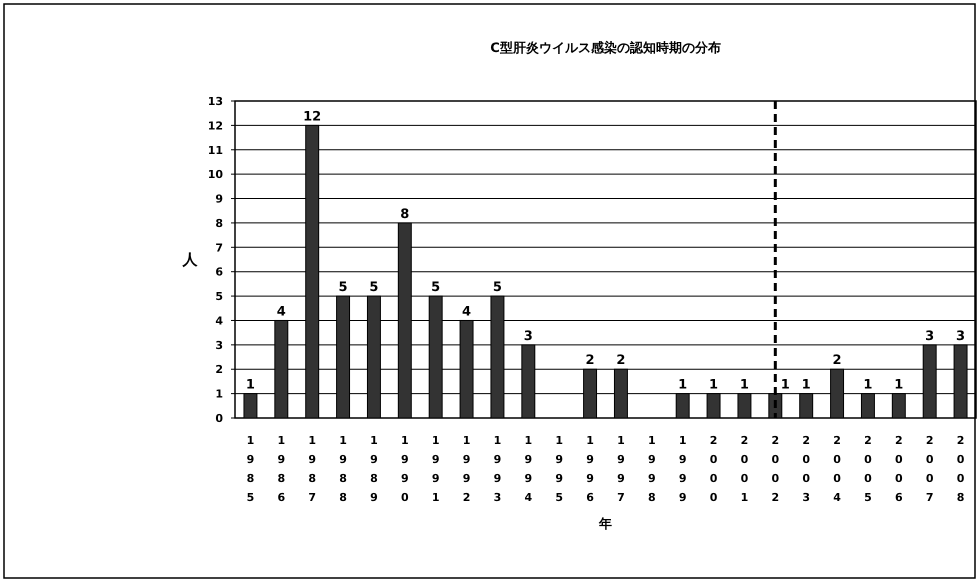 This screenshot has height=582, width=979. I want to click on x-tick-label: 1990, so click(404, 469).